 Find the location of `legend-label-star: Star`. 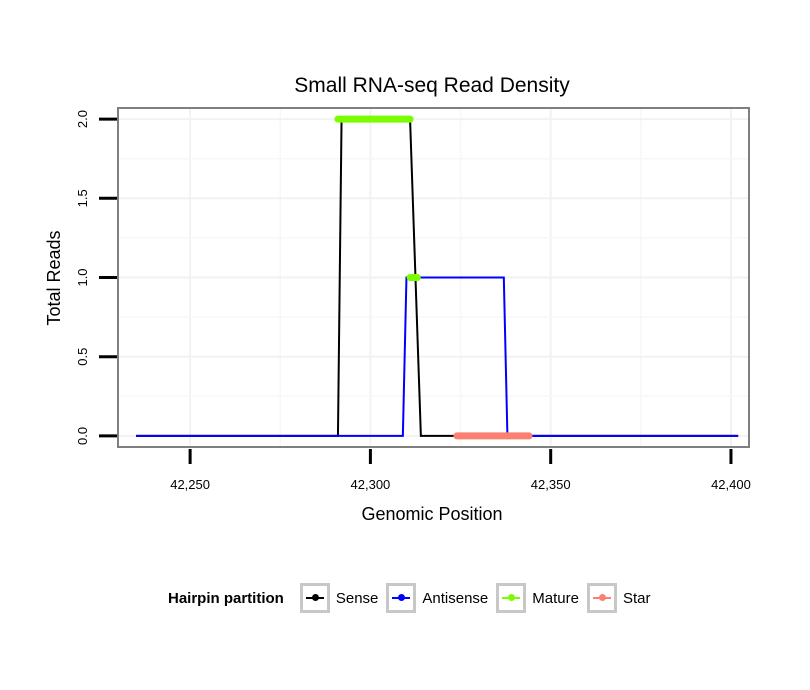

legend-label-star: Star is located at coordinates (636, 598).